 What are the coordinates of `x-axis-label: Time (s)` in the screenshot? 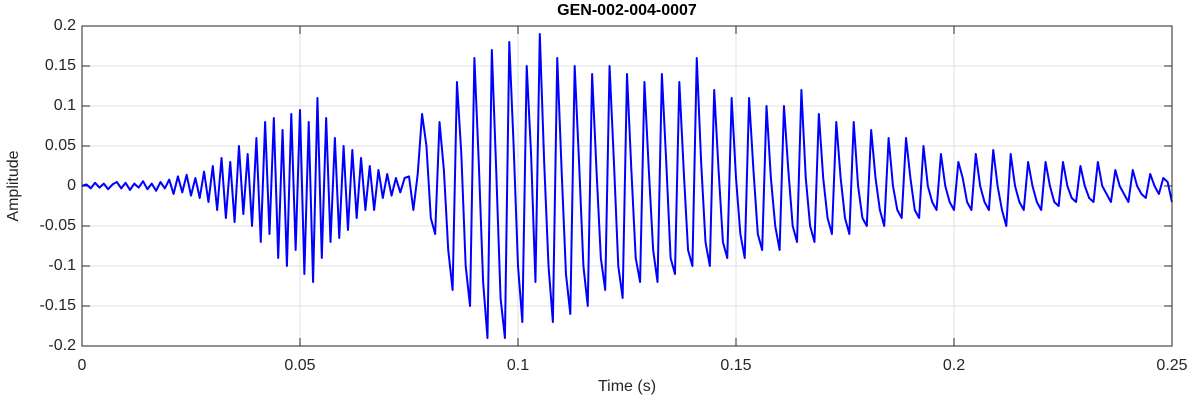 It's located at (627, 386).